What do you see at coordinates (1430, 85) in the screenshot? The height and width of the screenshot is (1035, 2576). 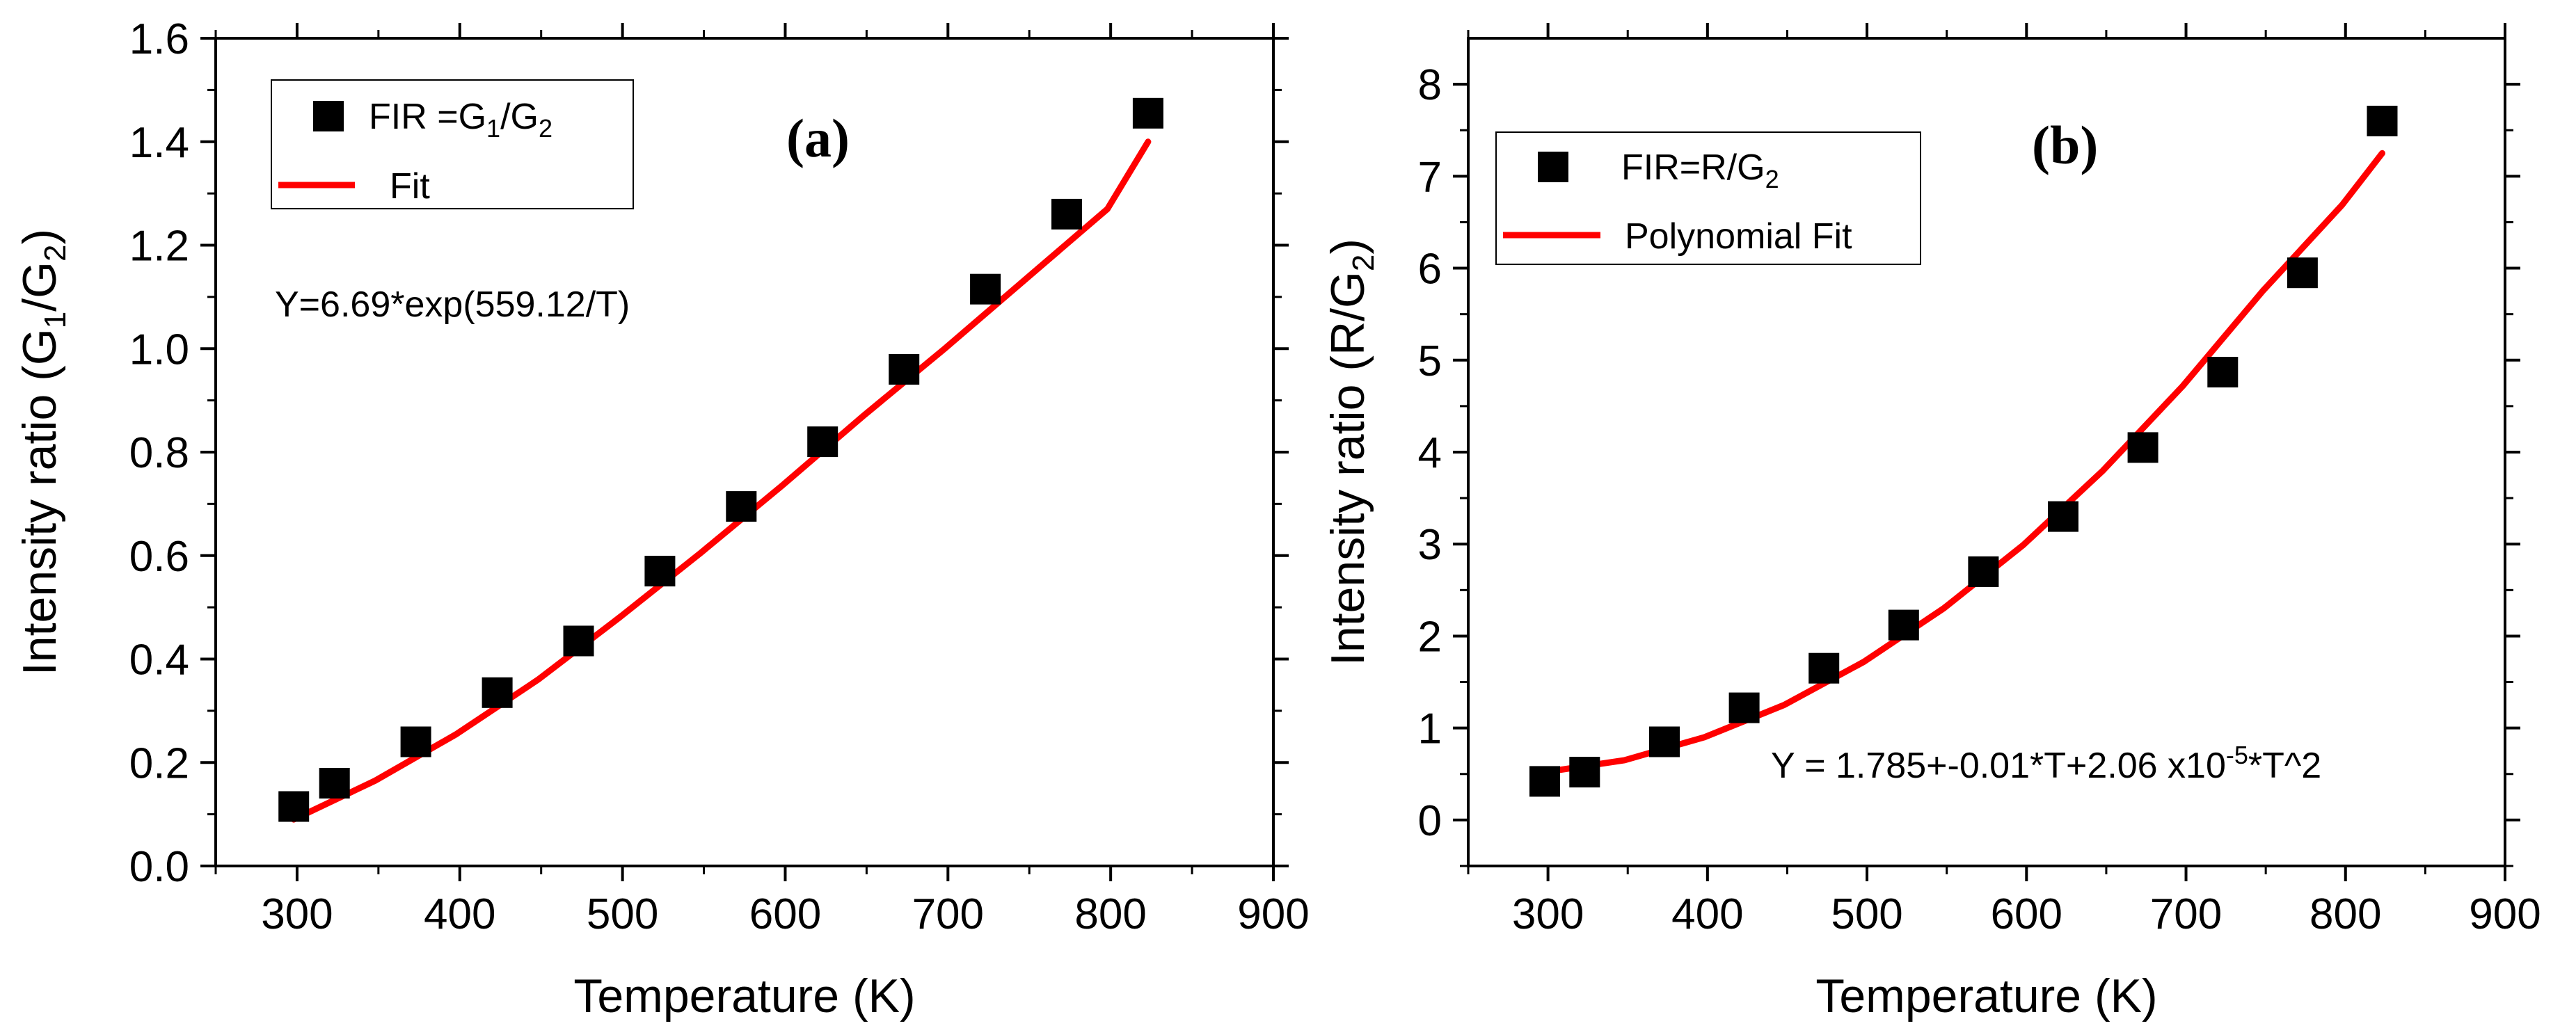 I see `panel-b-y-tick-label: 8` at bounding box center [1430, 85].